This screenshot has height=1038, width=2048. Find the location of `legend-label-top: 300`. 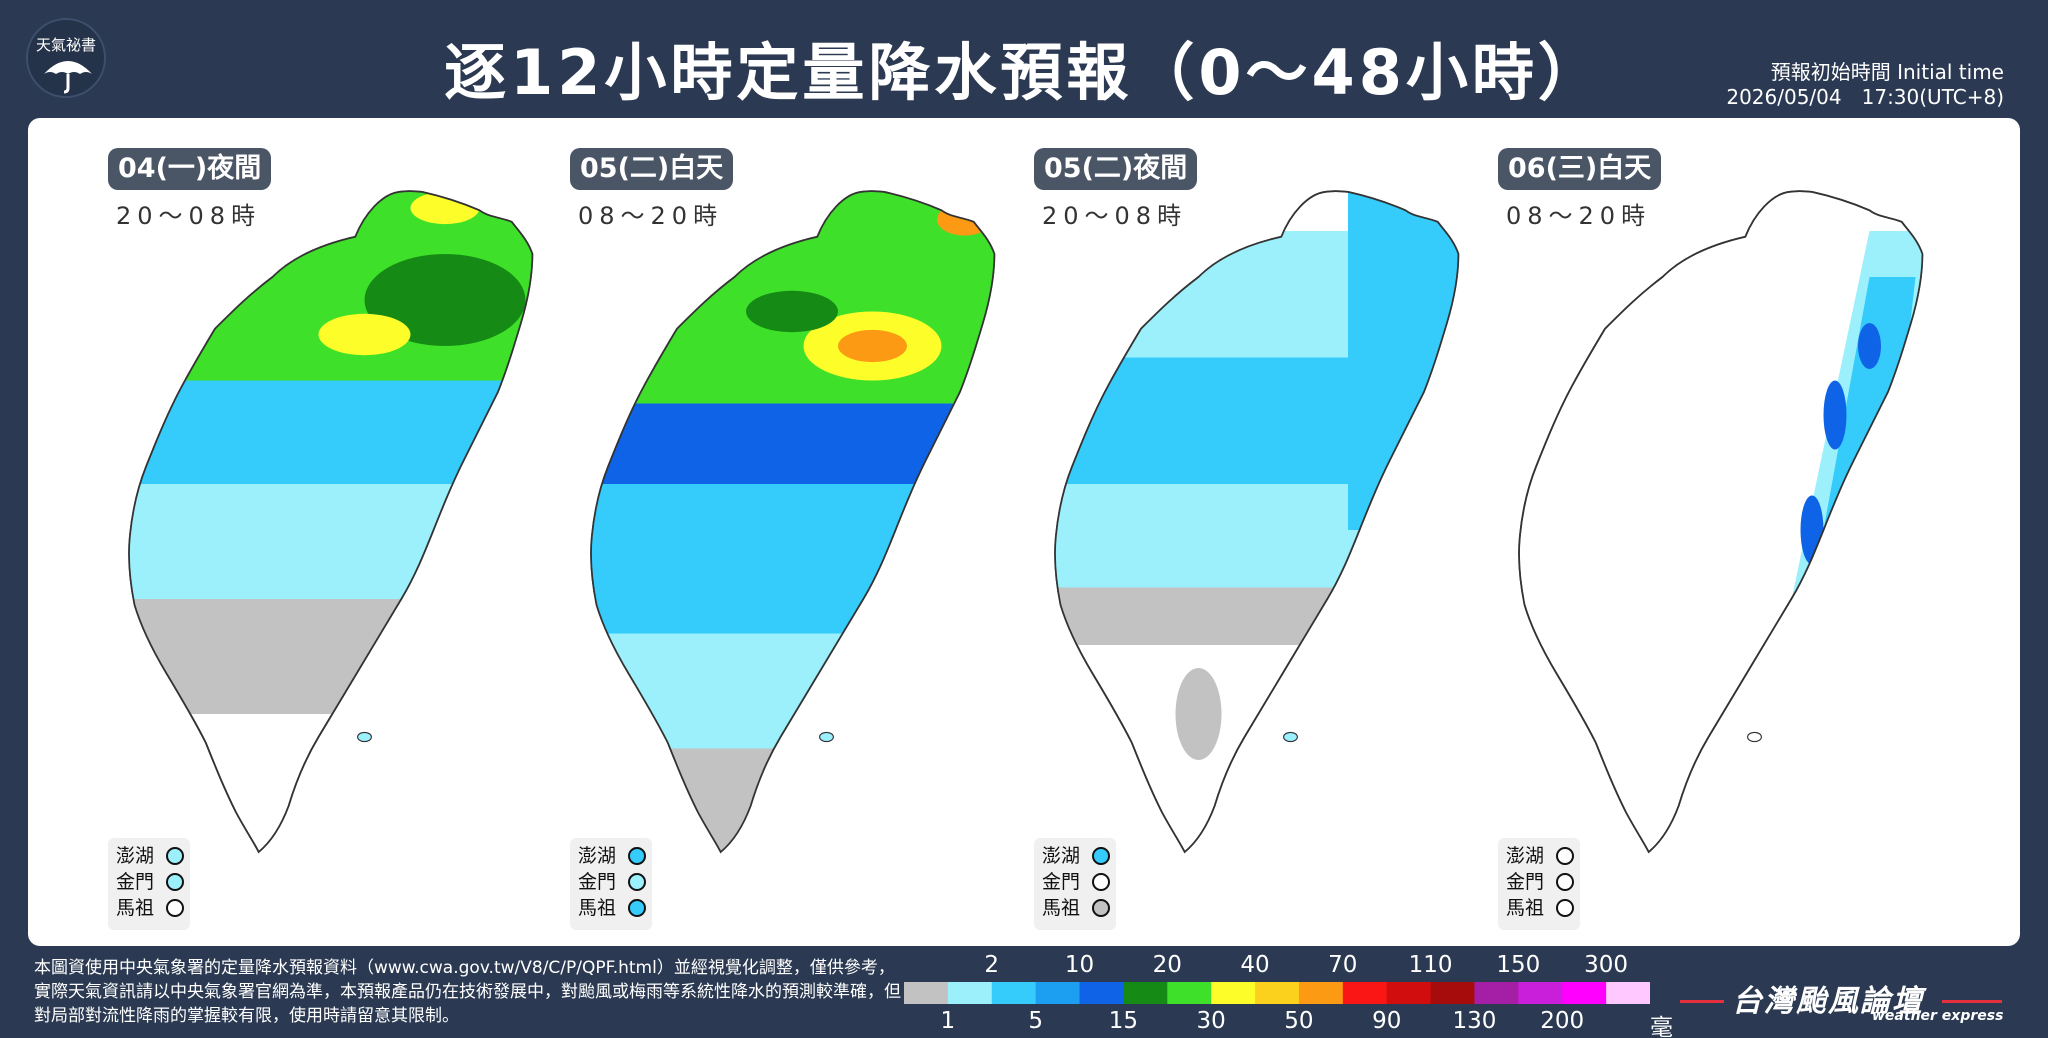

legend-label-top: 300 is located at coordinates (1606, 965).